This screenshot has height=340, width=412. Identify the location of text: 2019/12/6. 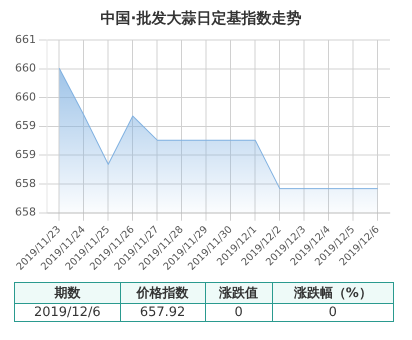
(67, 313).